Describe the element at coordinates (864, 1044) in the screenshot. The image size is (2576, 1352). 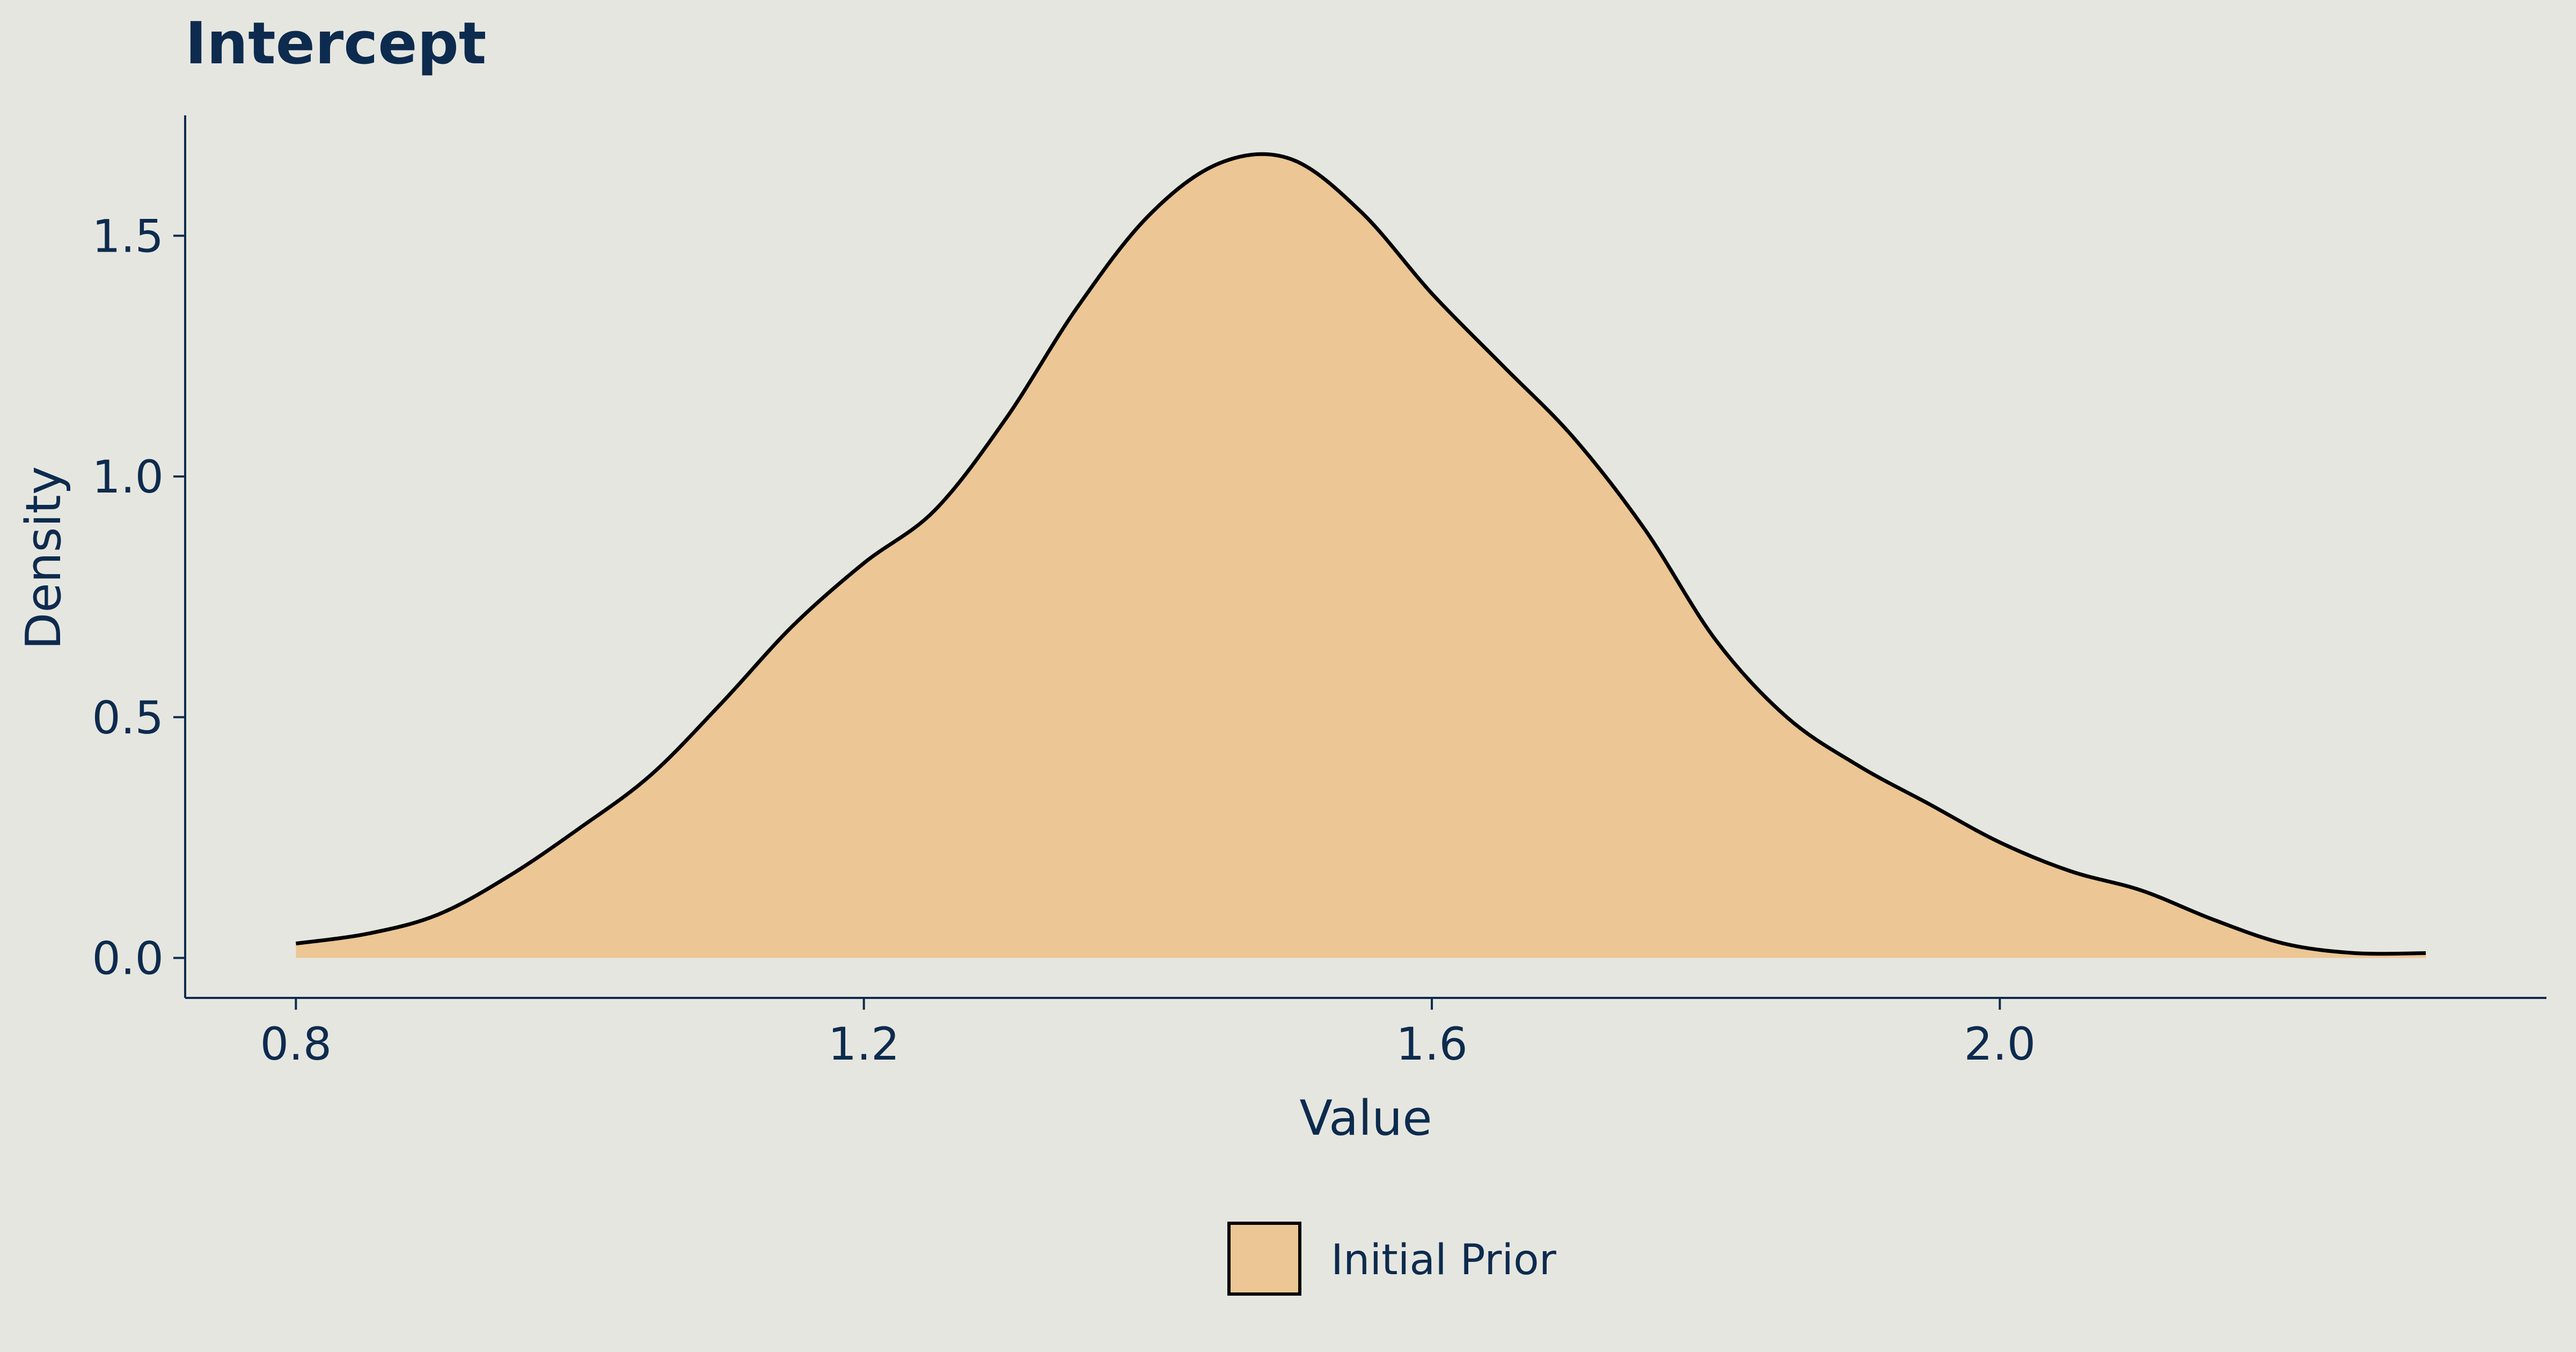
I see `x-tick-label: 1.2` at that location.